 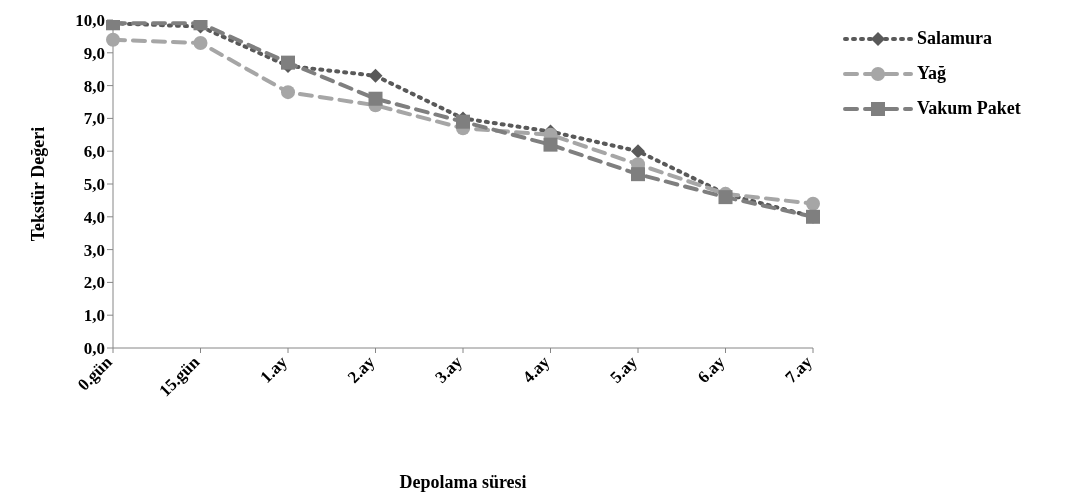 What do you see at coordinates (361, 369) in the screenshot?
I see `x-tick-label: 2.ay` at bounding box center [361, 369].